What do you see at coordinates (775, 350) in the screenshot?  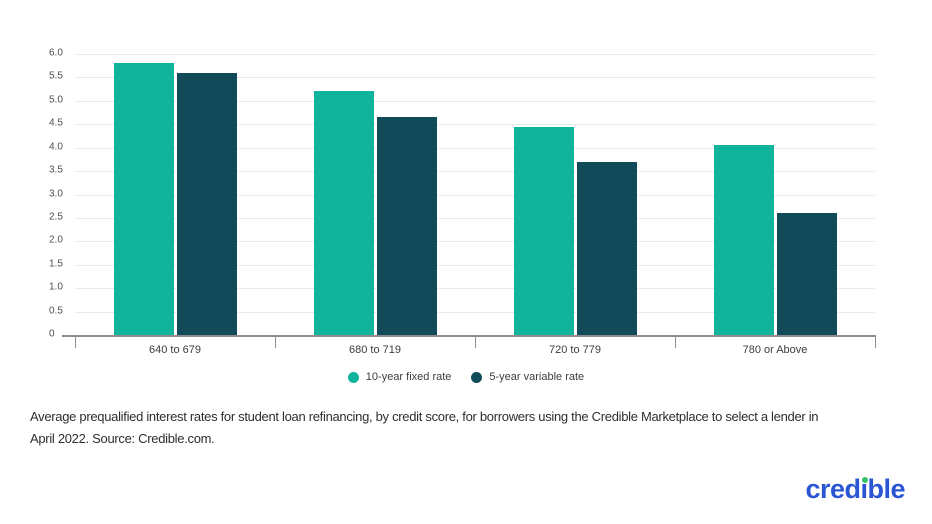 I see `x-axis-category-label: 780 or Above` at bounding box center [775, 350].